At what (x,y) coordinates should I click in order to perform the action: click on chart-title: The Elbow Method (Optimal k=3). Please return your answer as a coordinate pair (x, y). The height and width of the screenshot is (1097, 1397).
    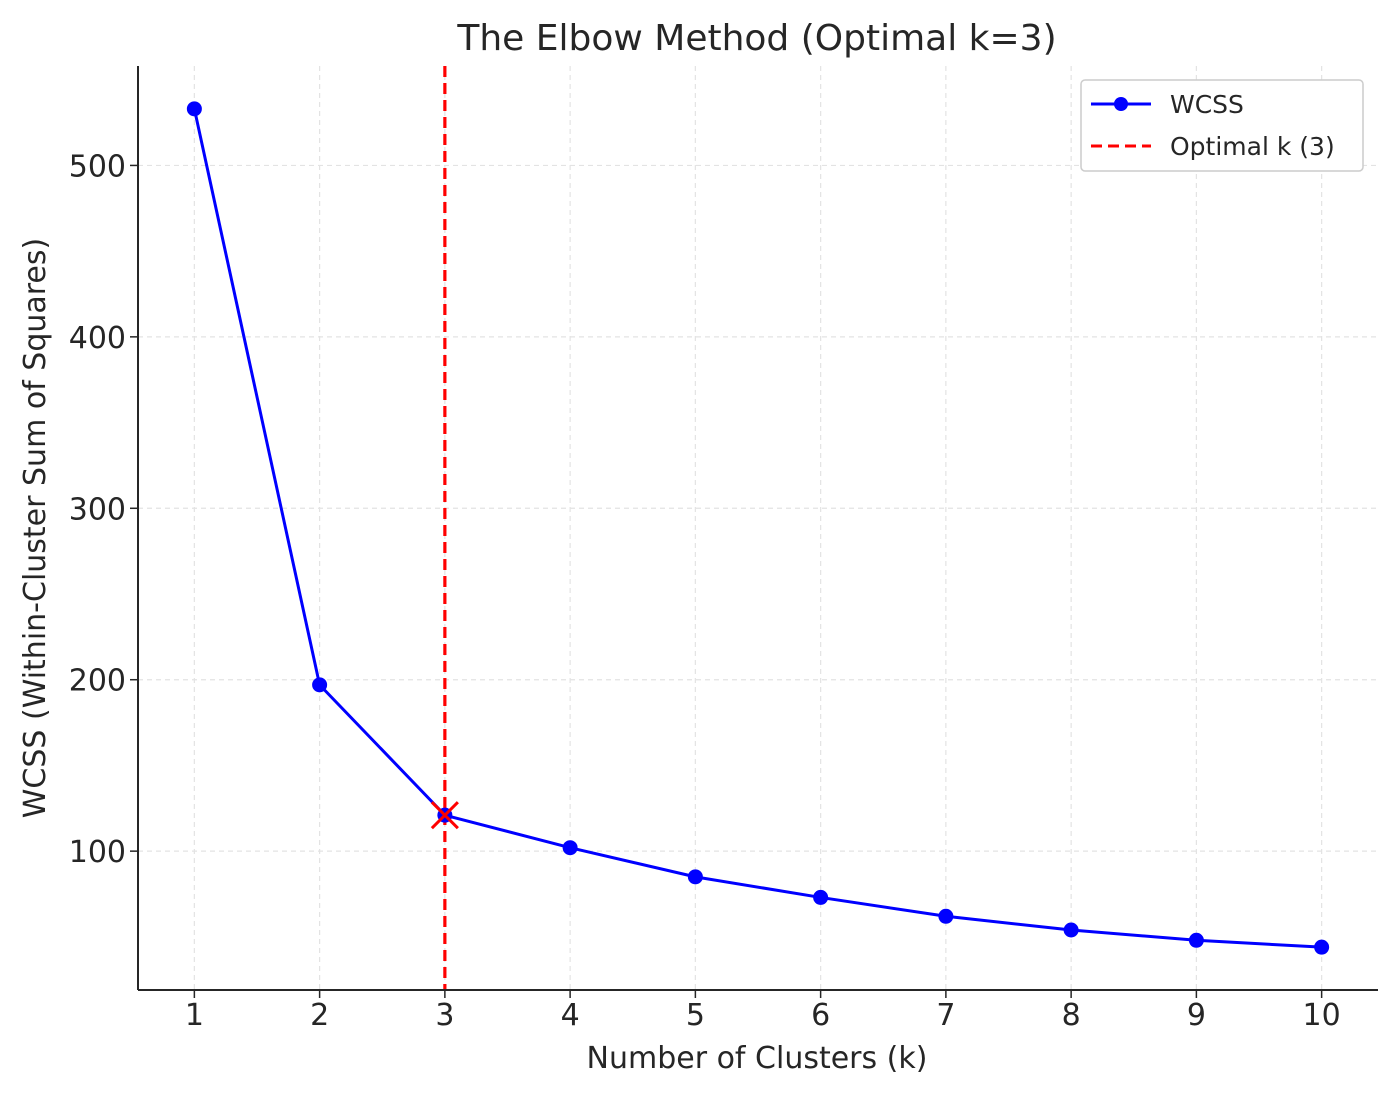
    Looking at the image, I should click on (756, 38).